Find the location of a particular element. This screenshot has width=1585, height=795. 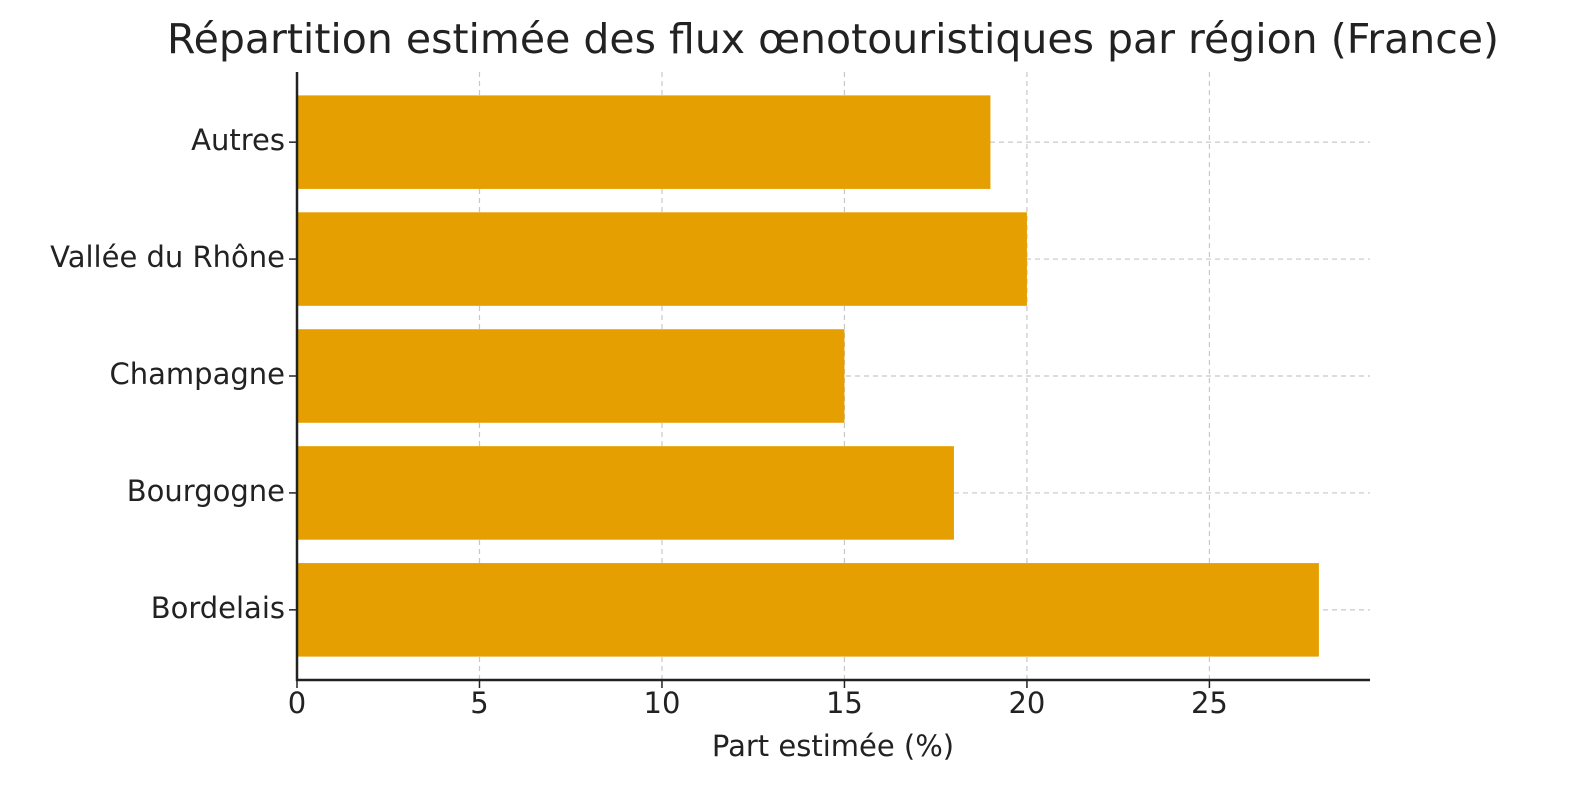

x-tick-label: 25 is located at coordinates (1209, 703).